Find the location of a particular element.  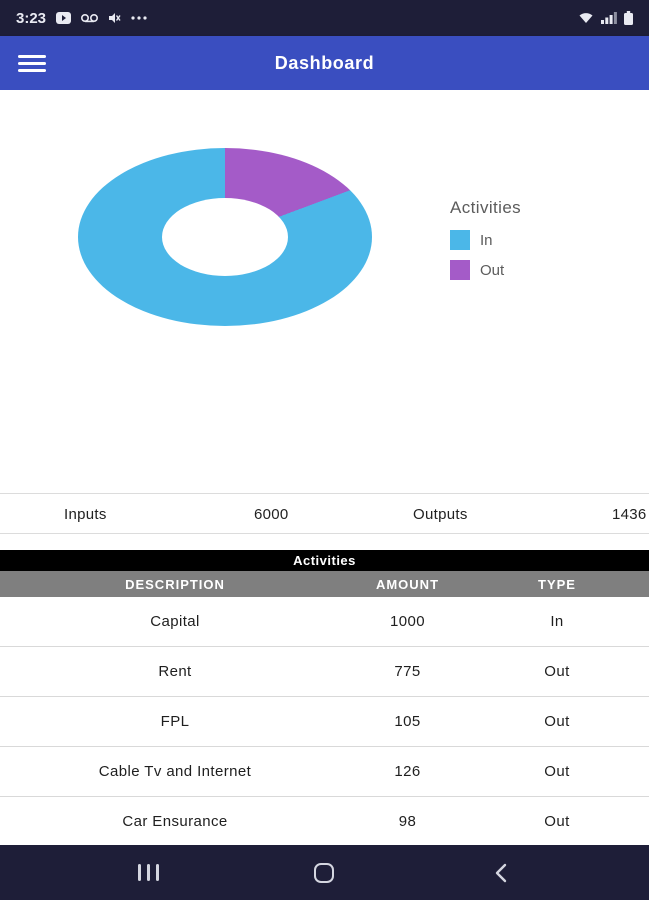

signal-icon is located at coordinates (609, 18).